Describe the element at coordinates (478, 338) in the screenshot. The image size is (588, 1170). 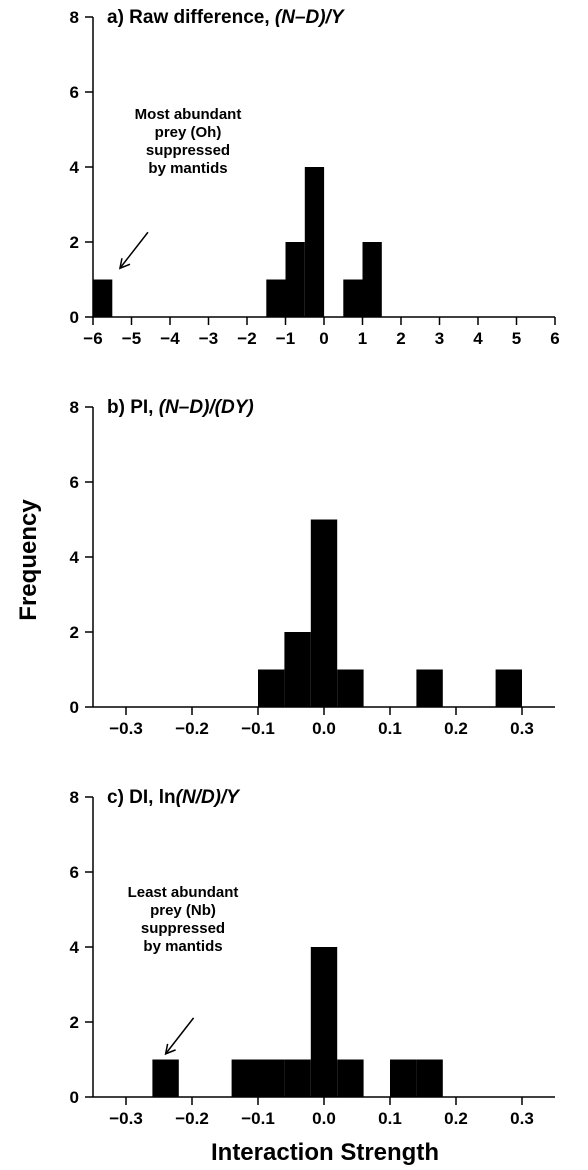
I see `x-tick-label-a-10: 4` at that location.